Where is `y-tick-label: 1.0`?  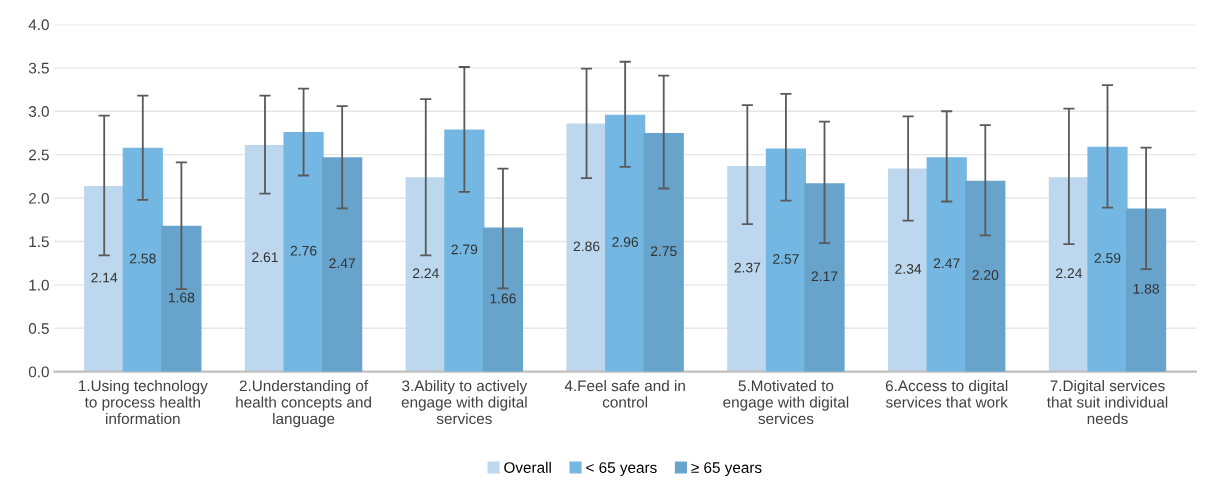 y-tick-label: 1.0 is located at coordinates (39, 285).